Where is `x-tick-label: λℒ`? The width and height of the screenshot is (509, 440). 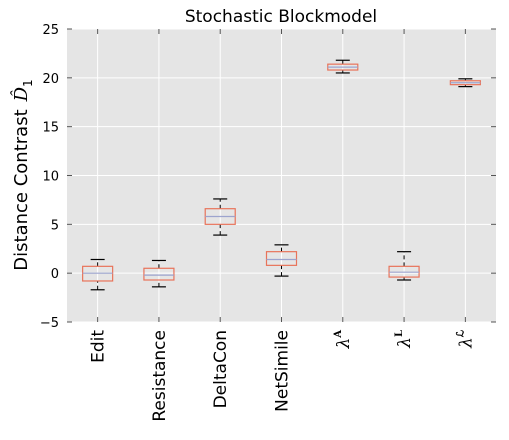 x-tick-label: λℒ is located at coordinates (465, 339).